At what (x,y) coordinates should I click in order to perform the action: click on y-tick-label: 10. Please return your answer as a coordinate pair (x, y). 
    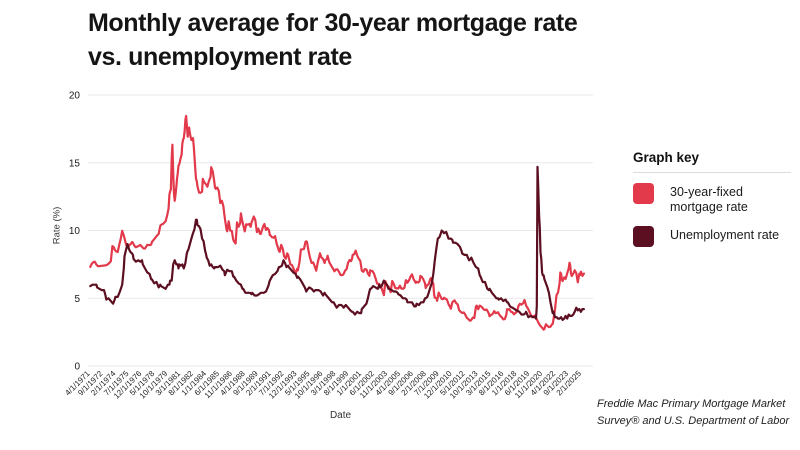
    Looking at the image, I should click on (75, 231).